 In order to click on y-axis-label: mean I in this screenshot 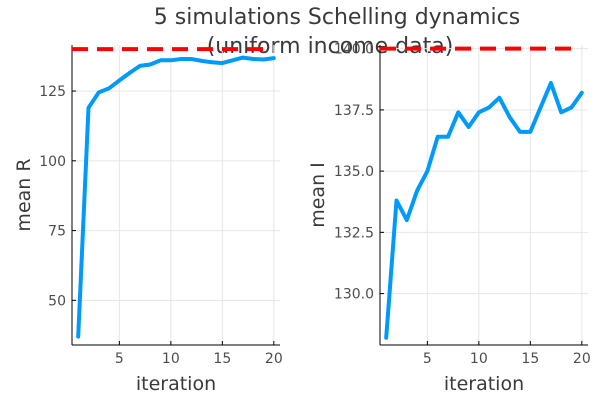, I will do `click(318, 195)`.